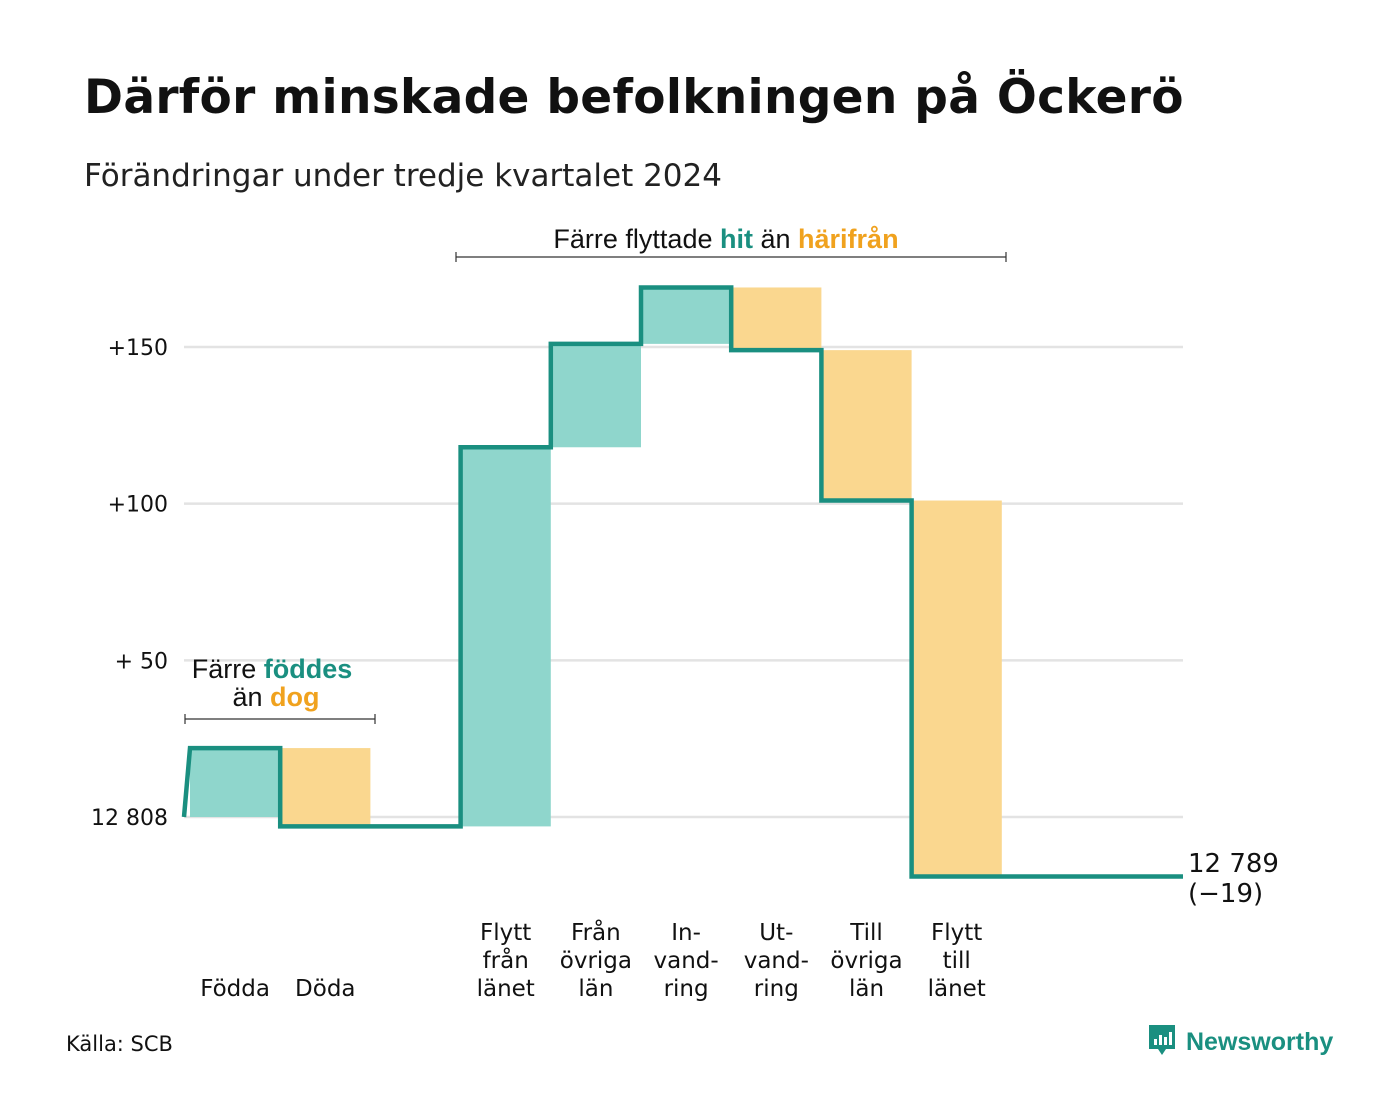 This screenshot has height=1120, width=1400. Describe the element at coordinates (731, 257) in the screenshot. I see `migration-bracket` at that location.